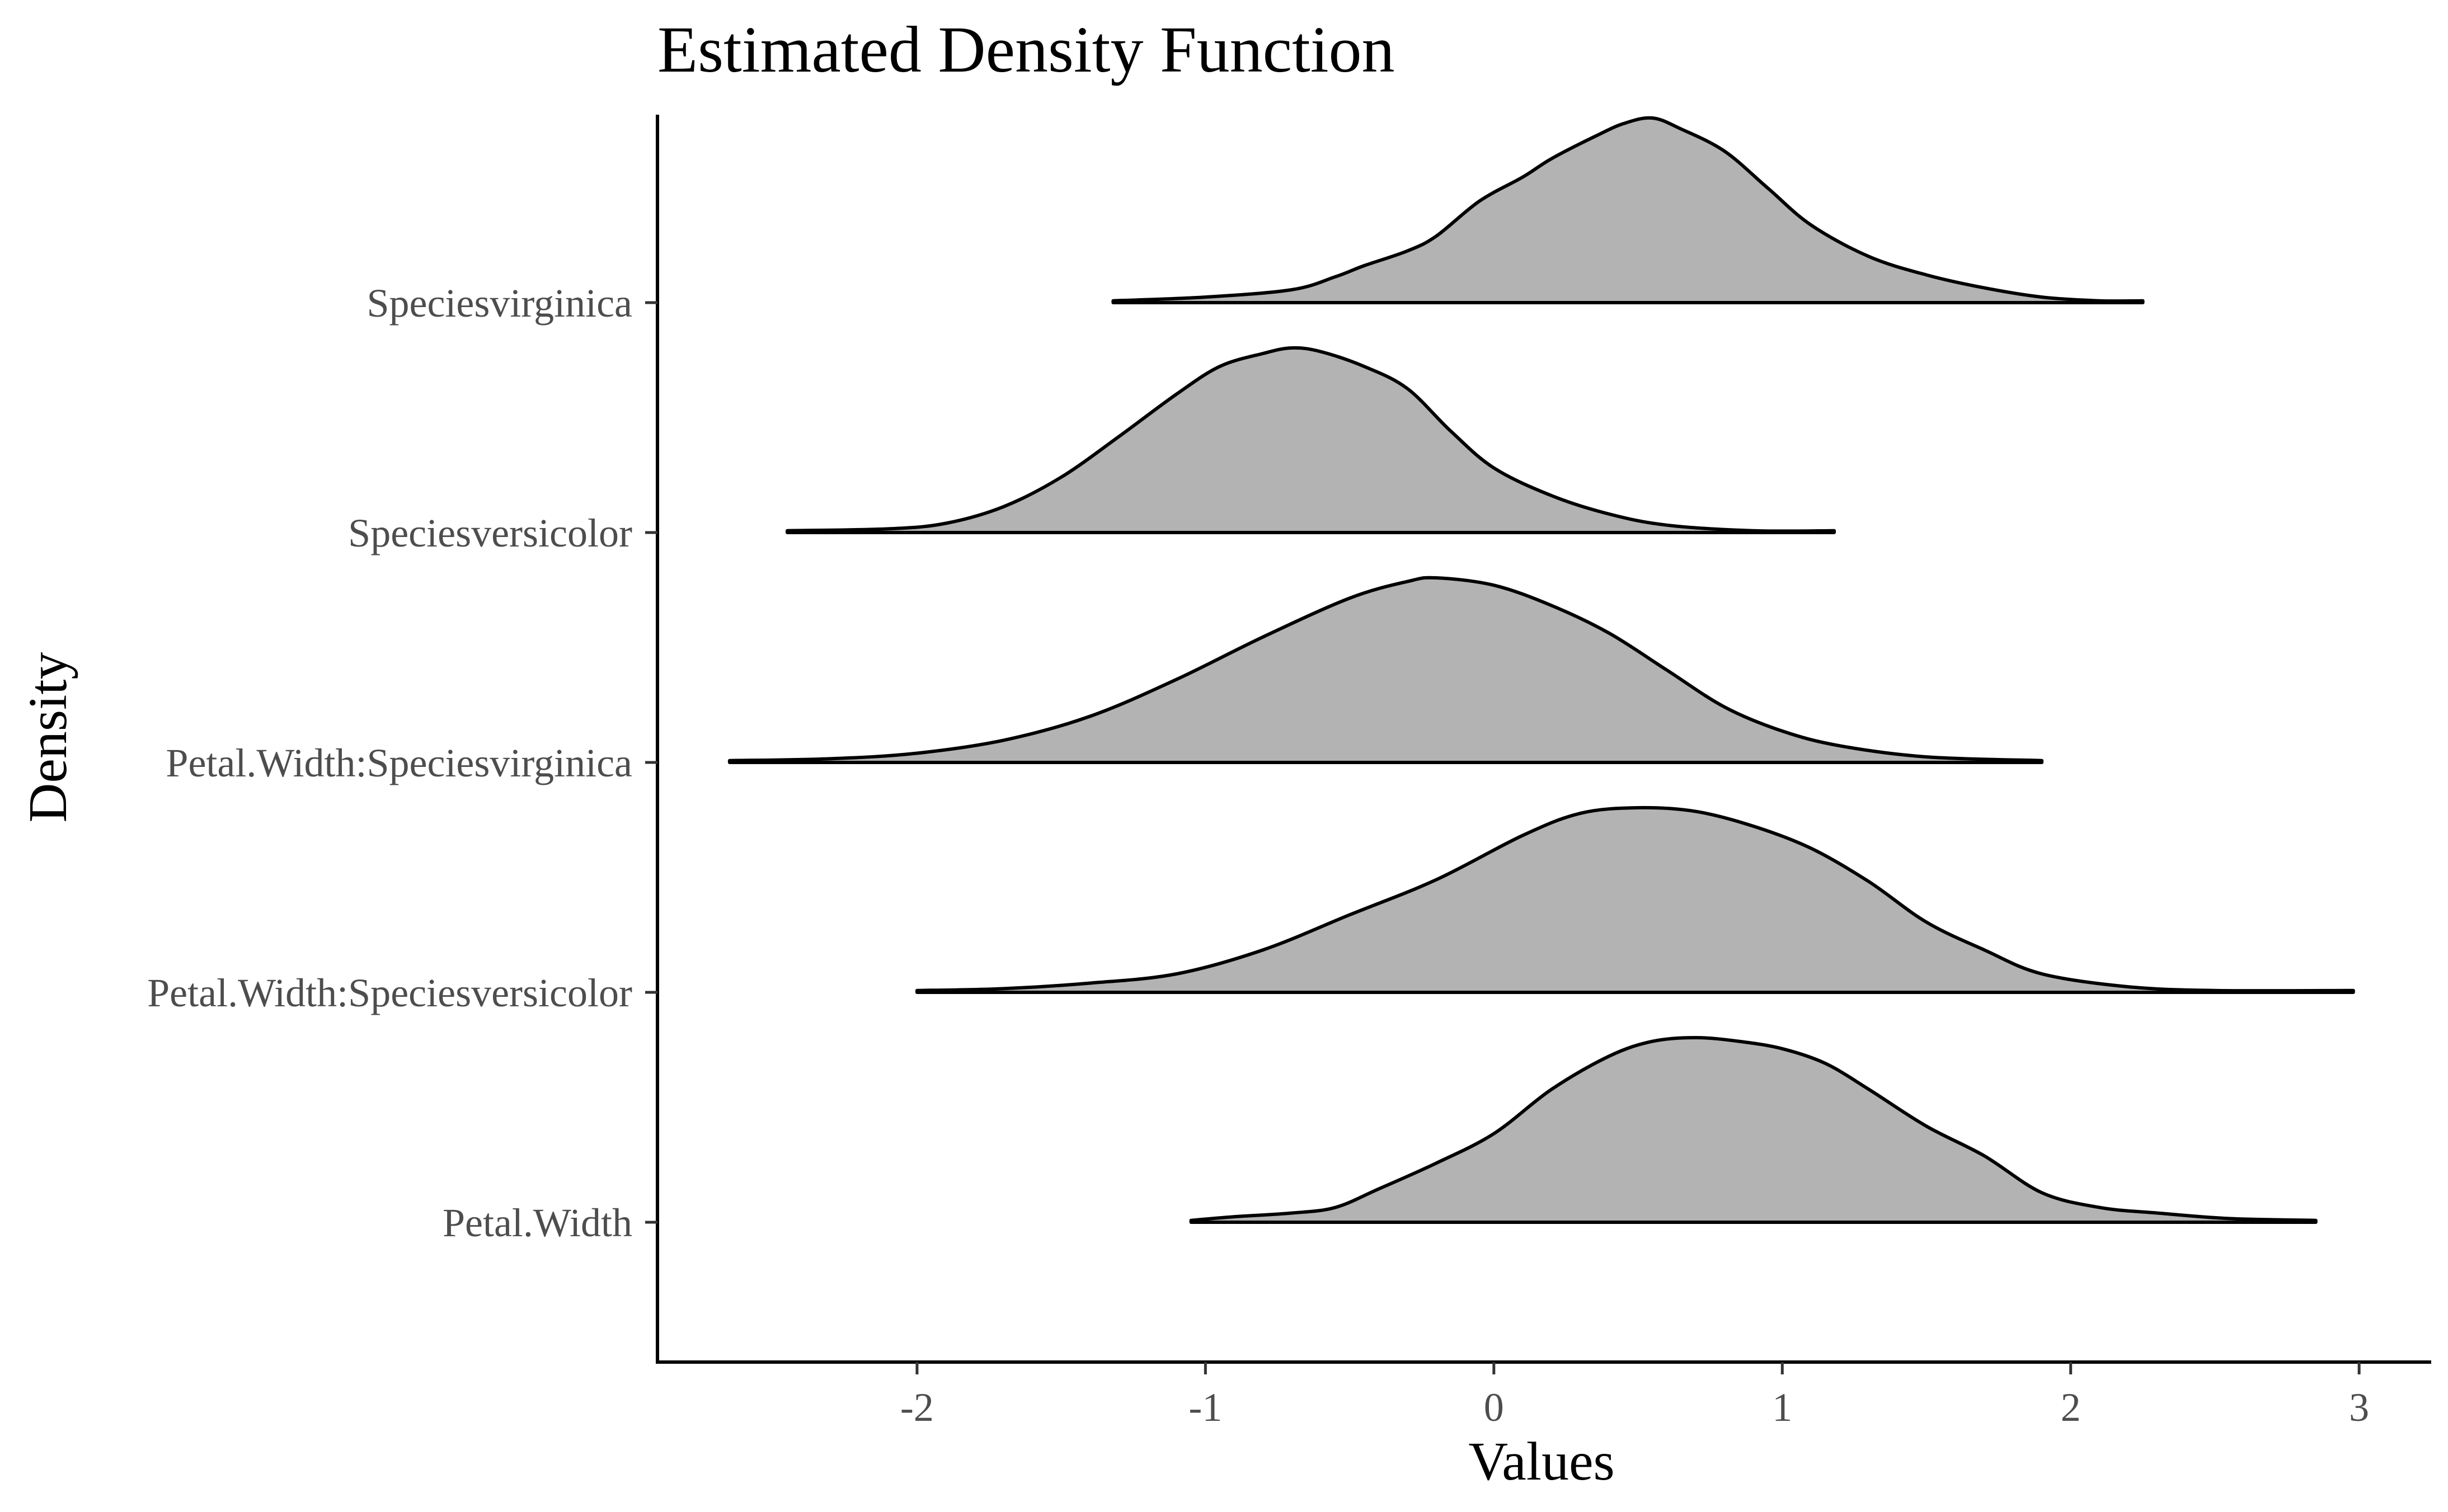  I want to click on x-axis-title: Values, so click(1541, 1461).